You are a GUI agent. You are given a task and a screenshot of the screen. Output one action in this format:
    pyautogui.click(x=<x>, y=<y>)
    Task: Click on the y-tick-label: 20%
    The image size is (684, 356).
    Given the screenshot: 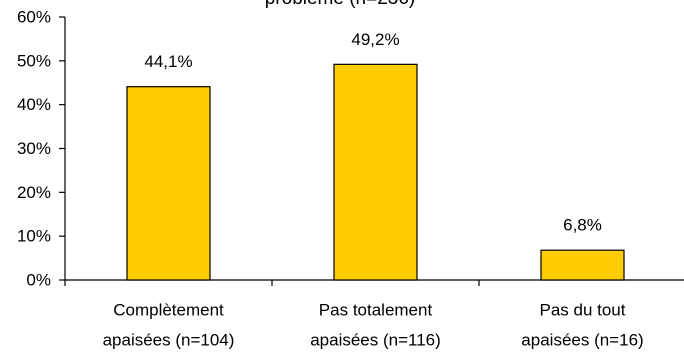 What is the action you would take?
    pyautogui.click(x=34, y=192)
    